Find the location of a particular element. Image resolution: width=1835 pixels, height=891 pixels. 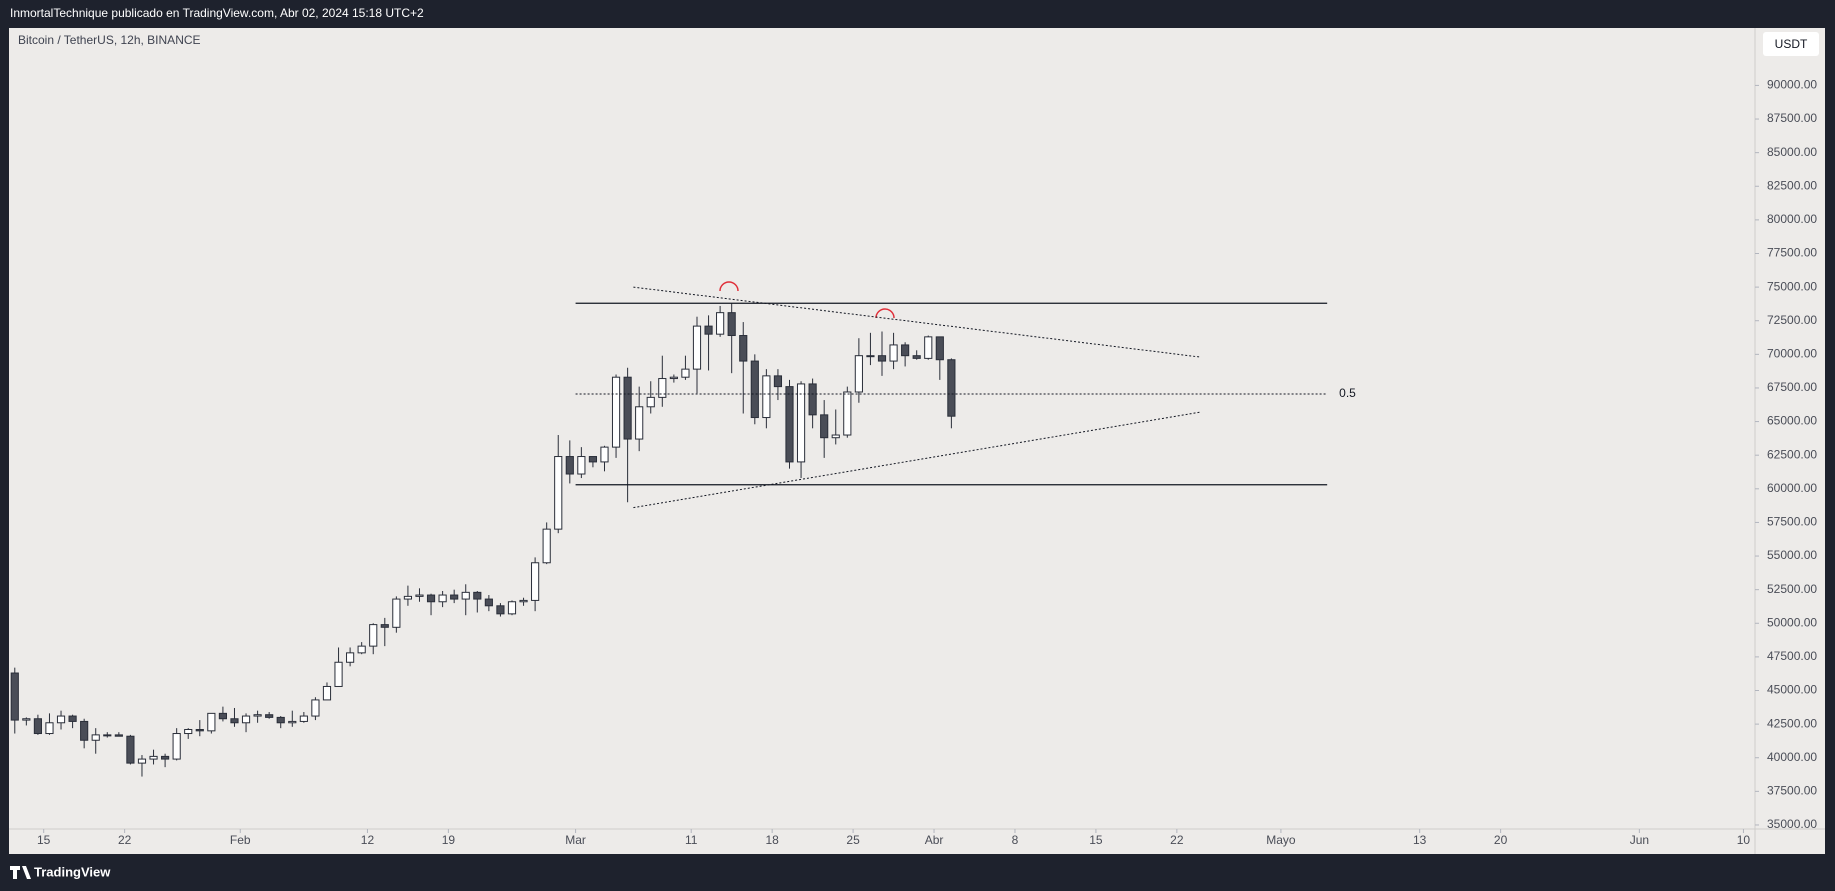

x-tick-label: Jun is located at coordinates (1639, 840).